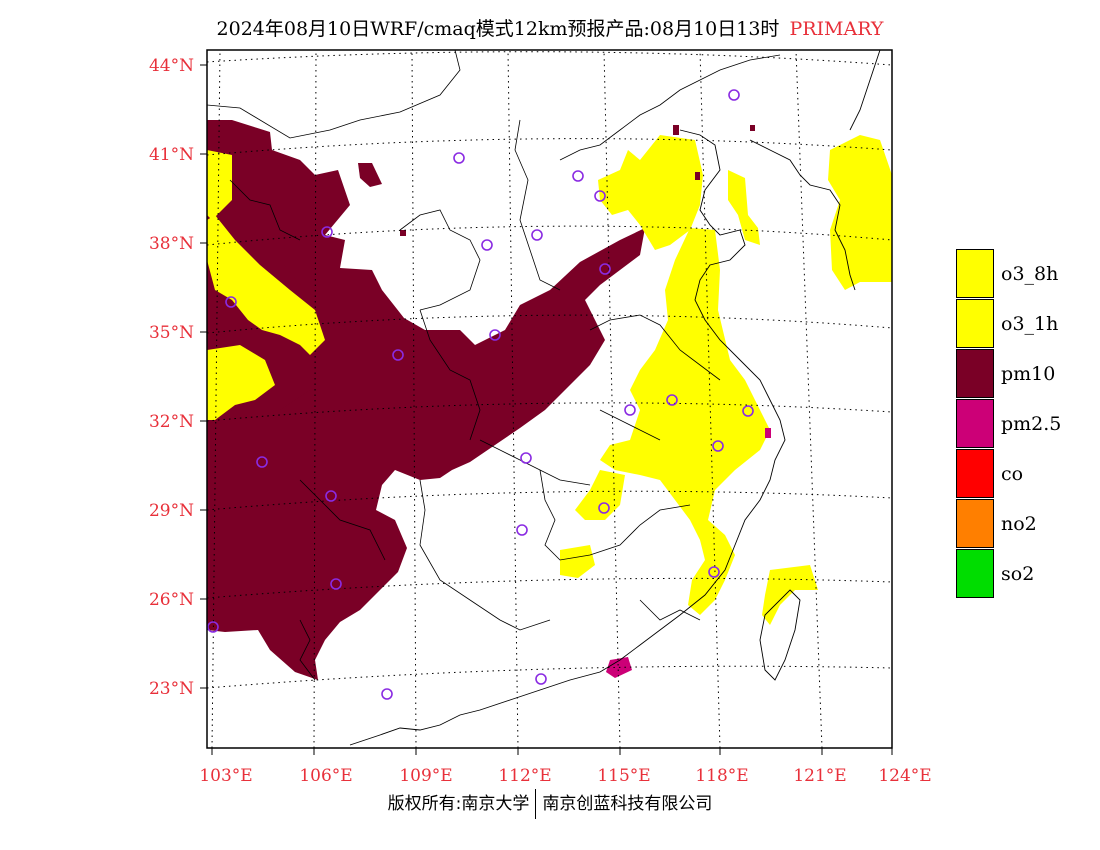 The width and height of the screenshot is (1100, 850). I want to click on legend-label: o3_8h, so click(1030, 274).